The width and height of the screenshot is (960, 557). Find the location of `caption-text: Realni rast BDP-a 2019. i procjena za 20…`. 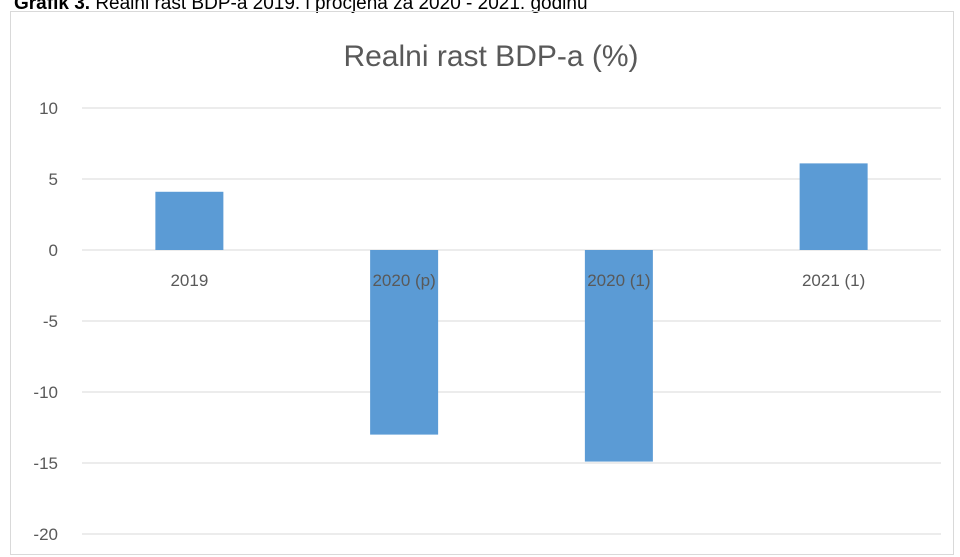

caption-text: Realni rast BDP-a 2019. i procjena za 20… is located at coordinates (339, 6).